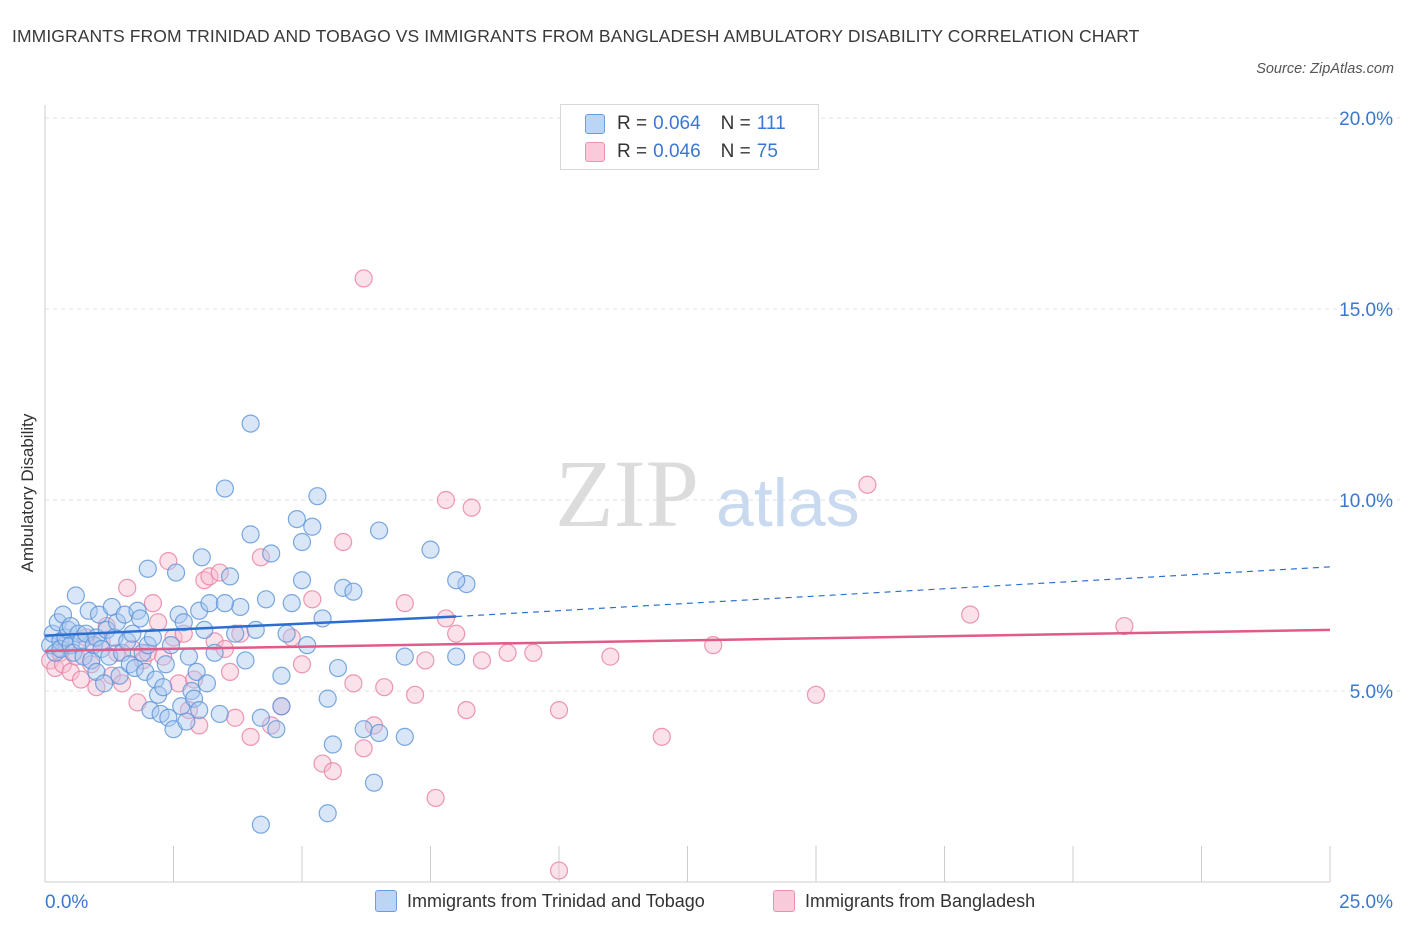 The width and height of the screenshot is (1406, 930). What do you see at coordinates (66, 902) in the screenshot?
I see `x-tick-label: 0.0%` at bounding box center [66, 902].